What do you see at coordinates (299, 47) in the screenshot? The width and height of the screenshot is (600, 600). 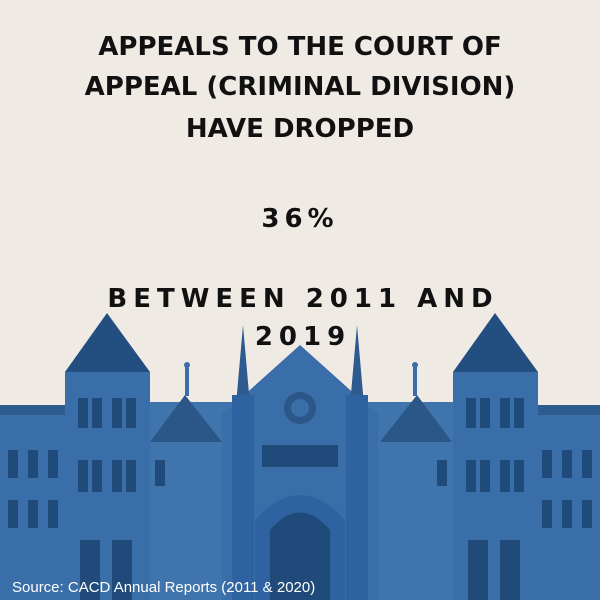 I see `headline-line: APPEALS TO THE COURT OF` at bounding box center [299, 47].